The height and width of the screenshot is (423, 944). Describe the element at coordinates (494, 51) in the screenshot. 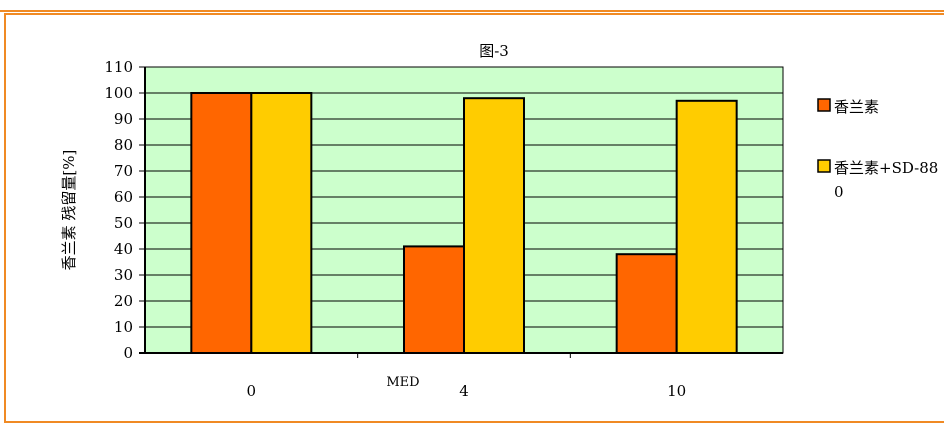

I see `chart-title: 图-3` at that location.